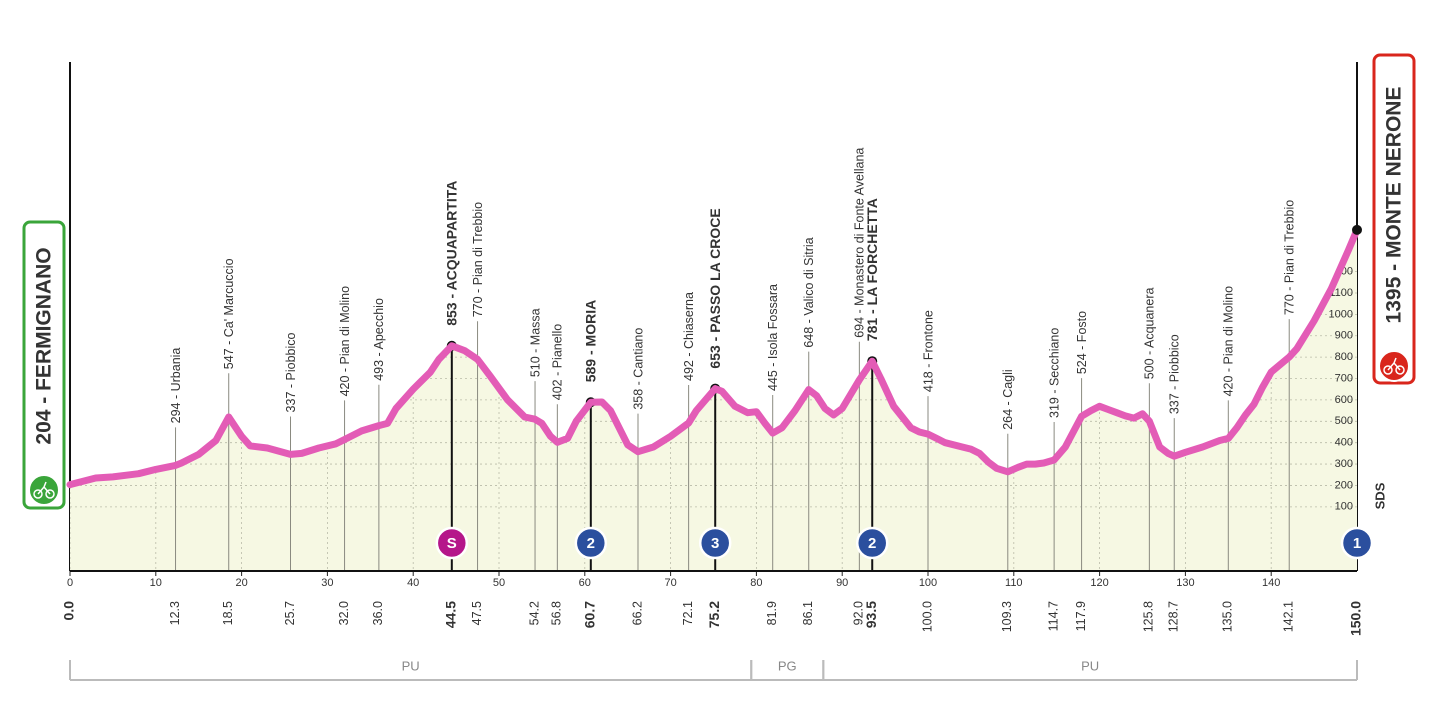 The height and width of the screenshot is (728, 1440). What do you see at coordinates (1174, 616) in the screenshot?
I see `km-label: 128.7` at bounding box center [1174, 616].